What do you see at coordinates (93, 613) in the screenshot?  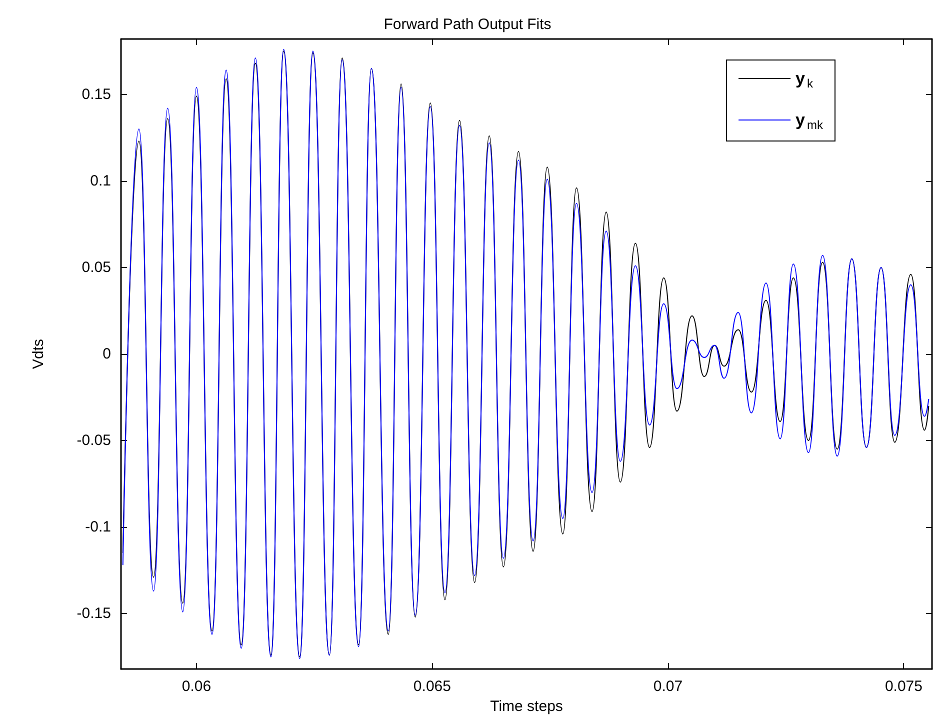 I see `y-tick-label: -0.15` at bounding box center [93, 613].